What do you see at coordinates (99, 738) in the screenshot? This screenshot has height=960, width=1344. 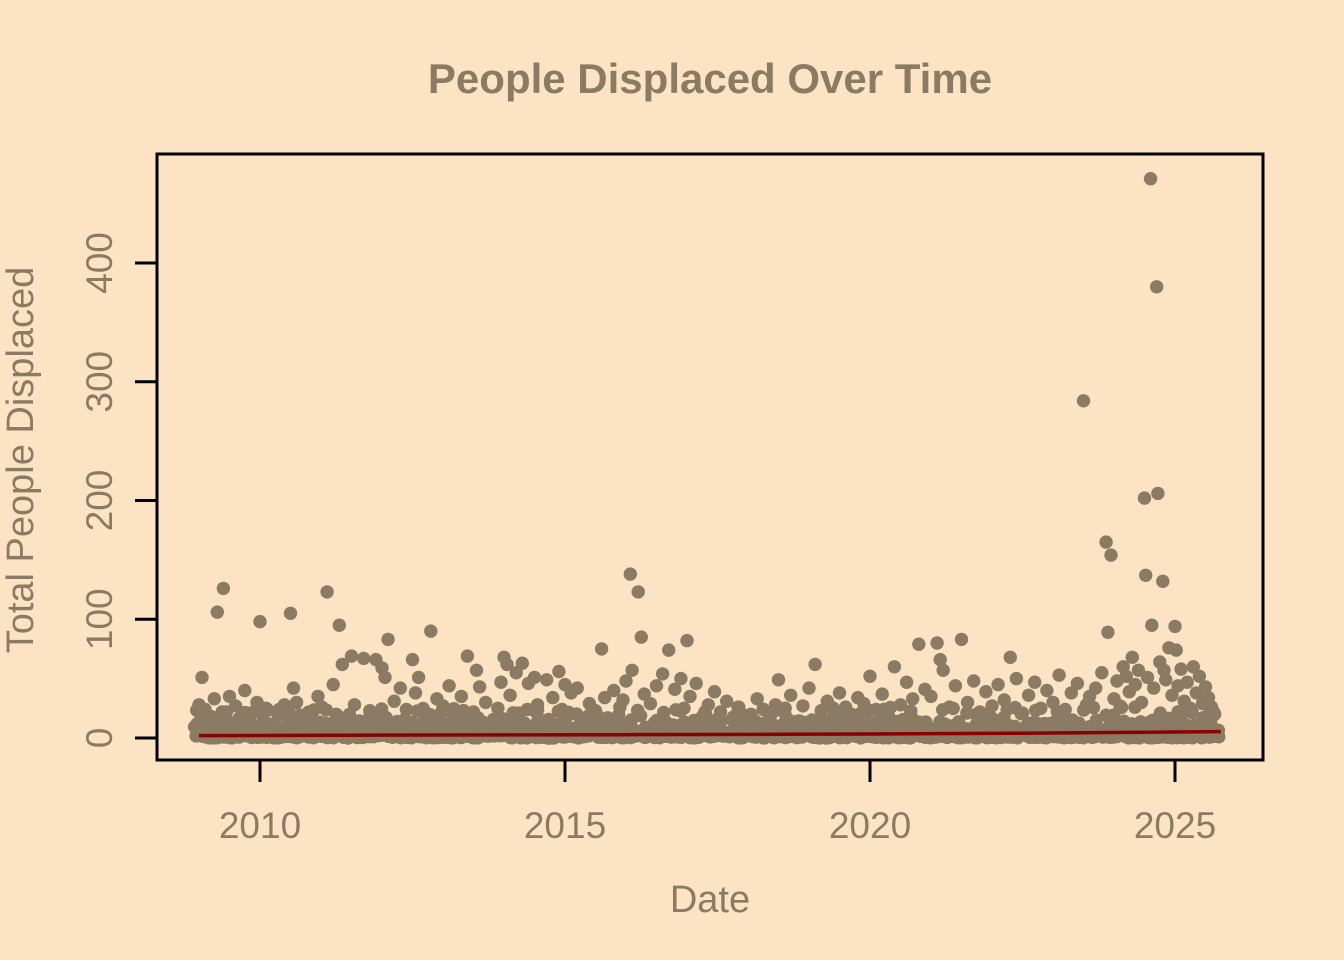 I see `y-tick-label: 0` at bounding box center [99, 738].